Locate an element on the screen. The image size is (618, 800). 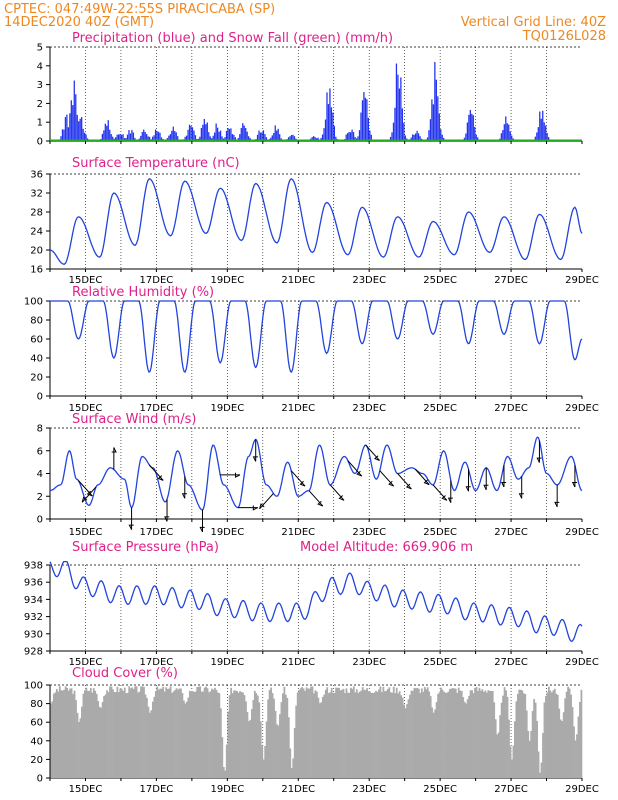
panel-title: Surface Pressure (hPa) is located at coordinates (145, 547).